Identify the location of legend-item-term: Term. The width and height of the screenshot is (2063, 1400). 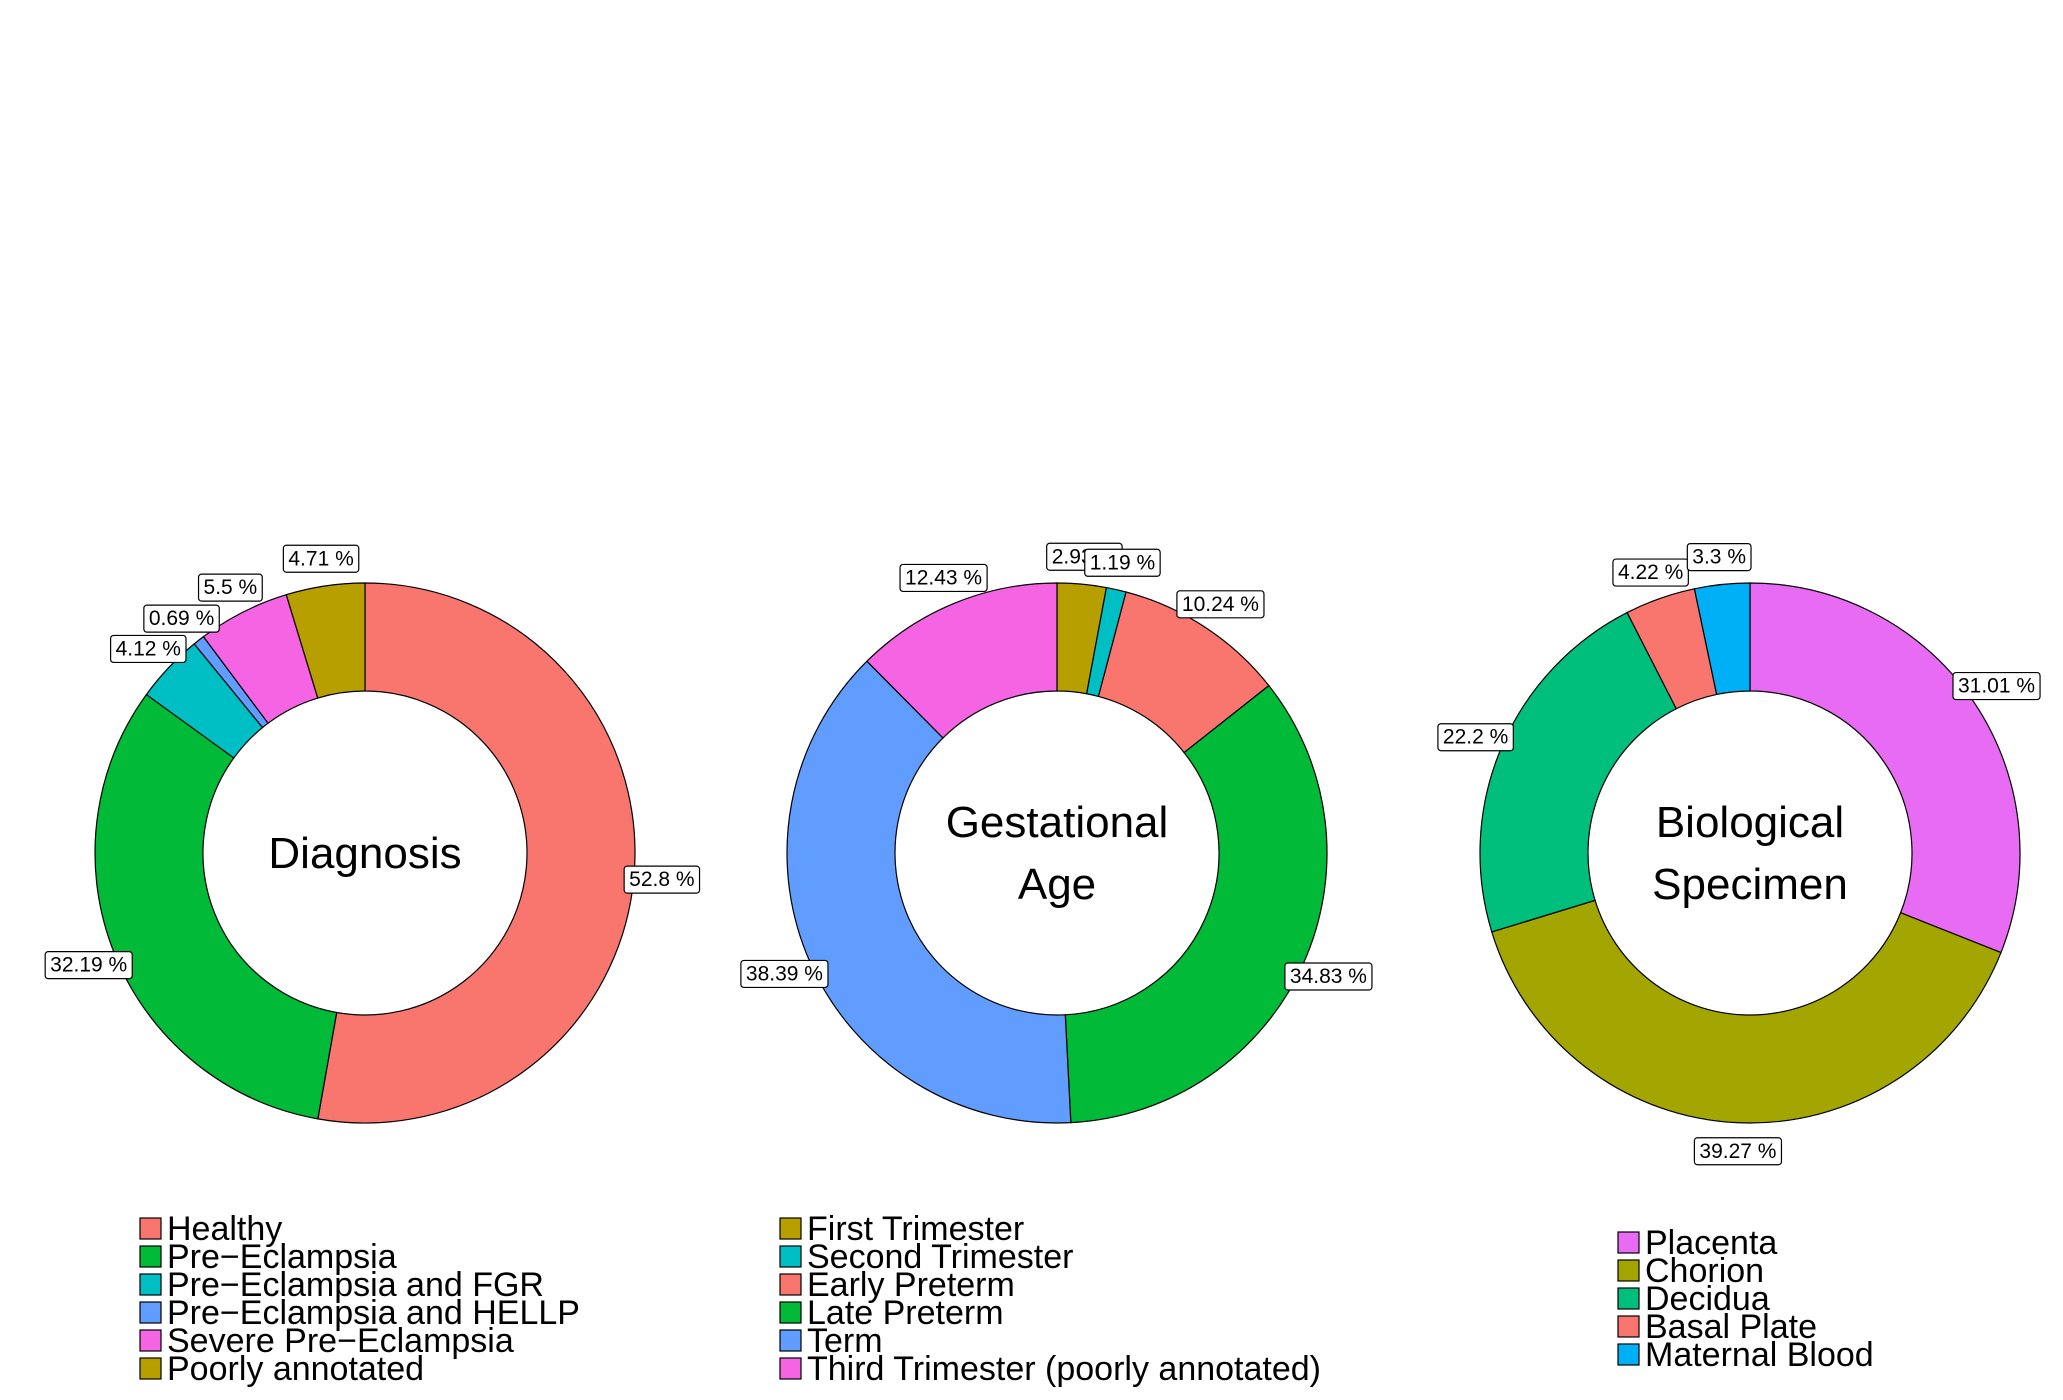
(831, 1341).